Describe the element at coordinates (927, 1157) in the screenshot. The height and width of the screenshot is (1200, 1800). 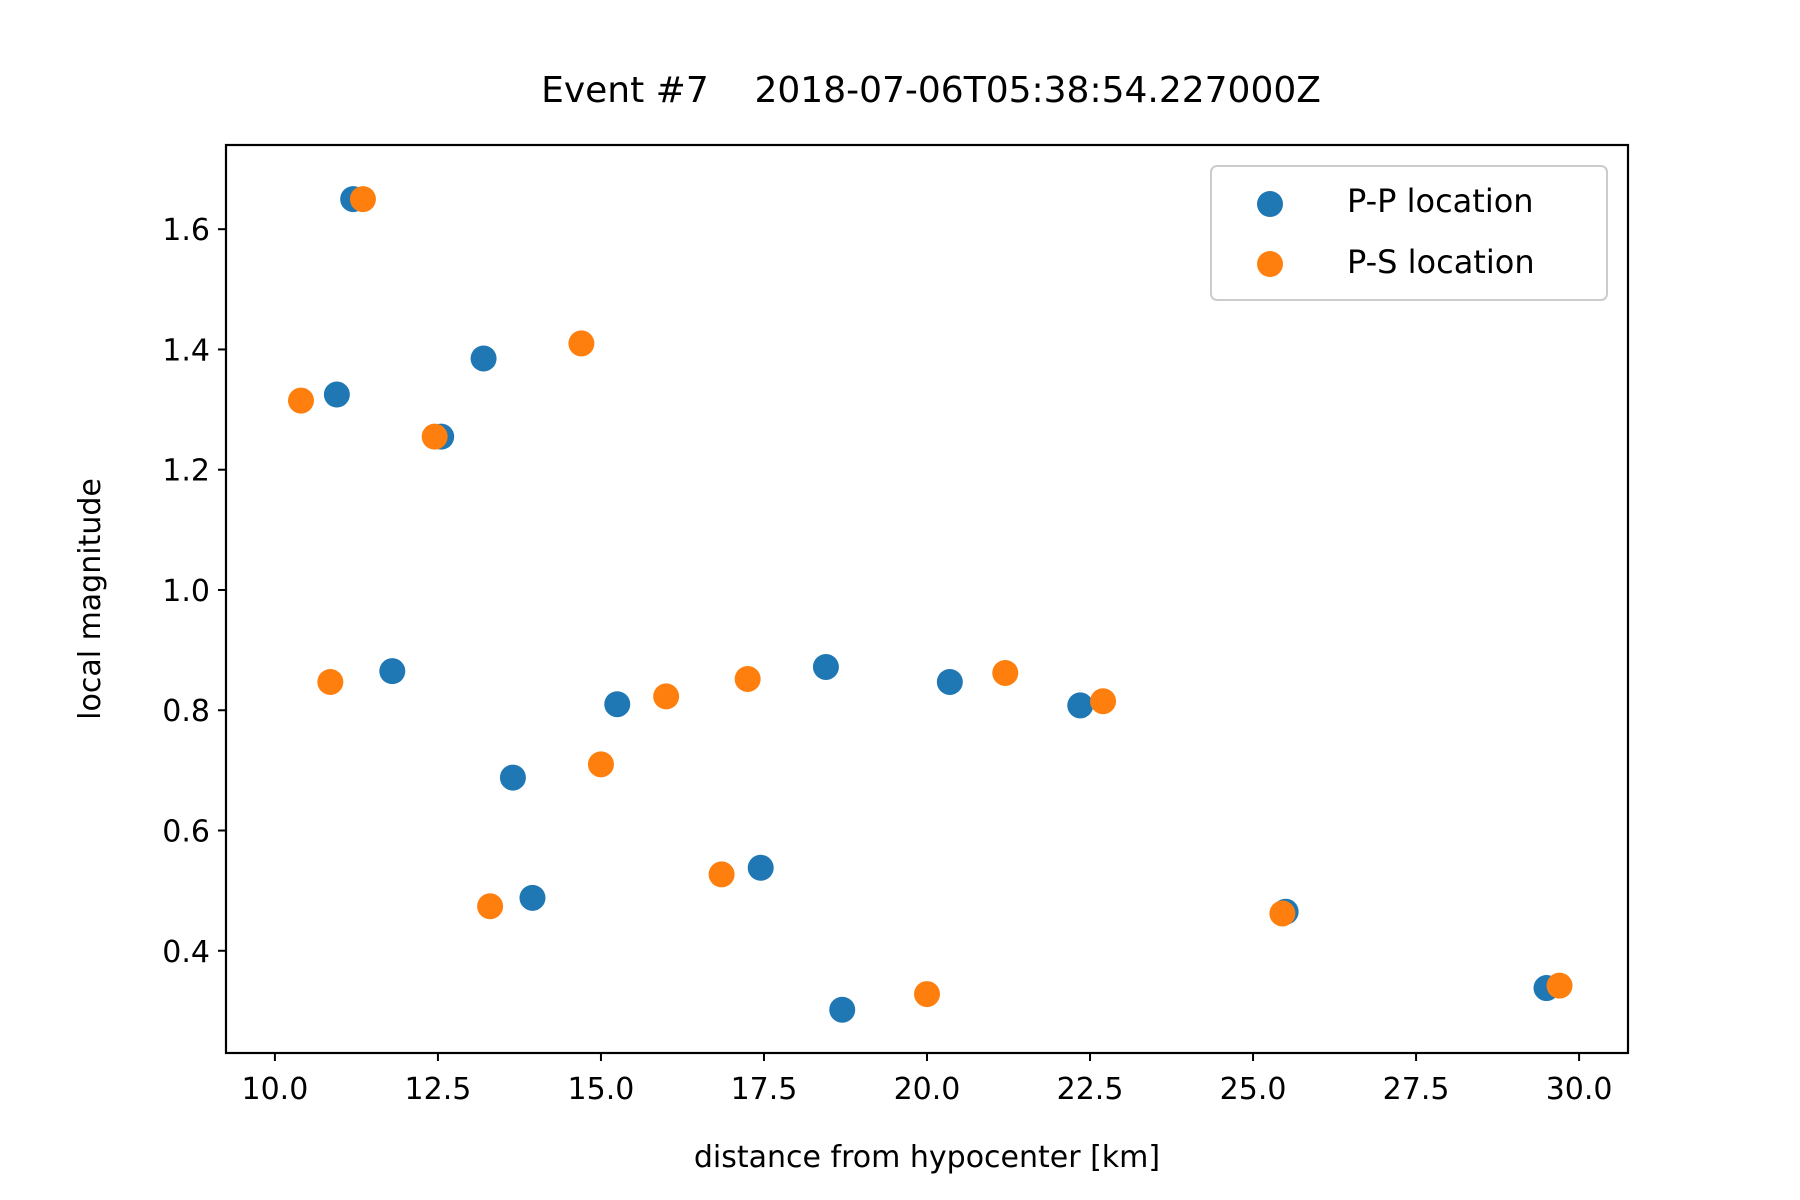
I see `x-axis-label: distance from hypocenter [km]` at that location.